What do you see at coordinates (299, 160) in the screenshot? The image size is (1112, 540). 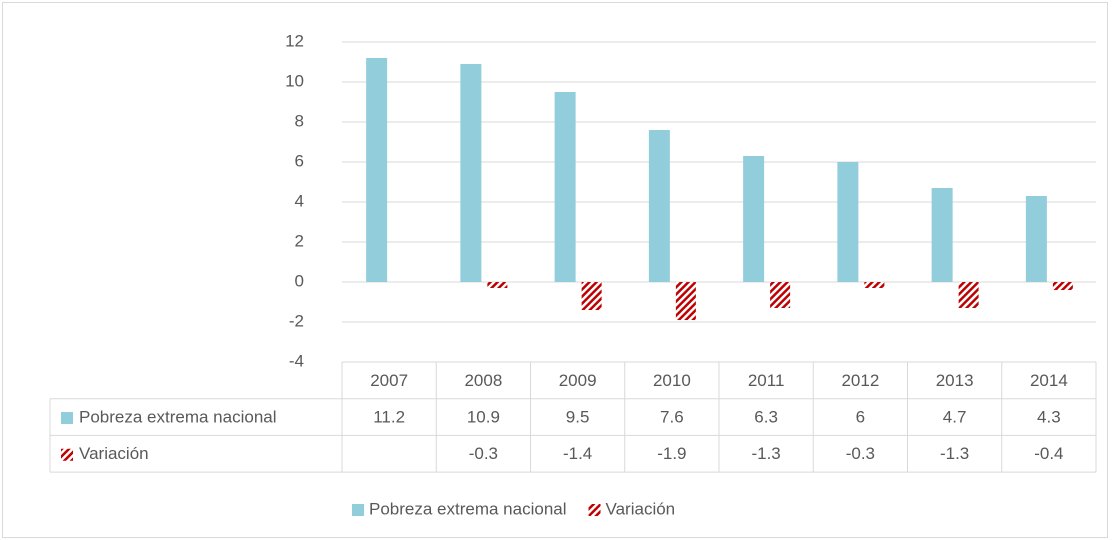 I see `y-tick-label: 6` at bounding box center [299, 160].